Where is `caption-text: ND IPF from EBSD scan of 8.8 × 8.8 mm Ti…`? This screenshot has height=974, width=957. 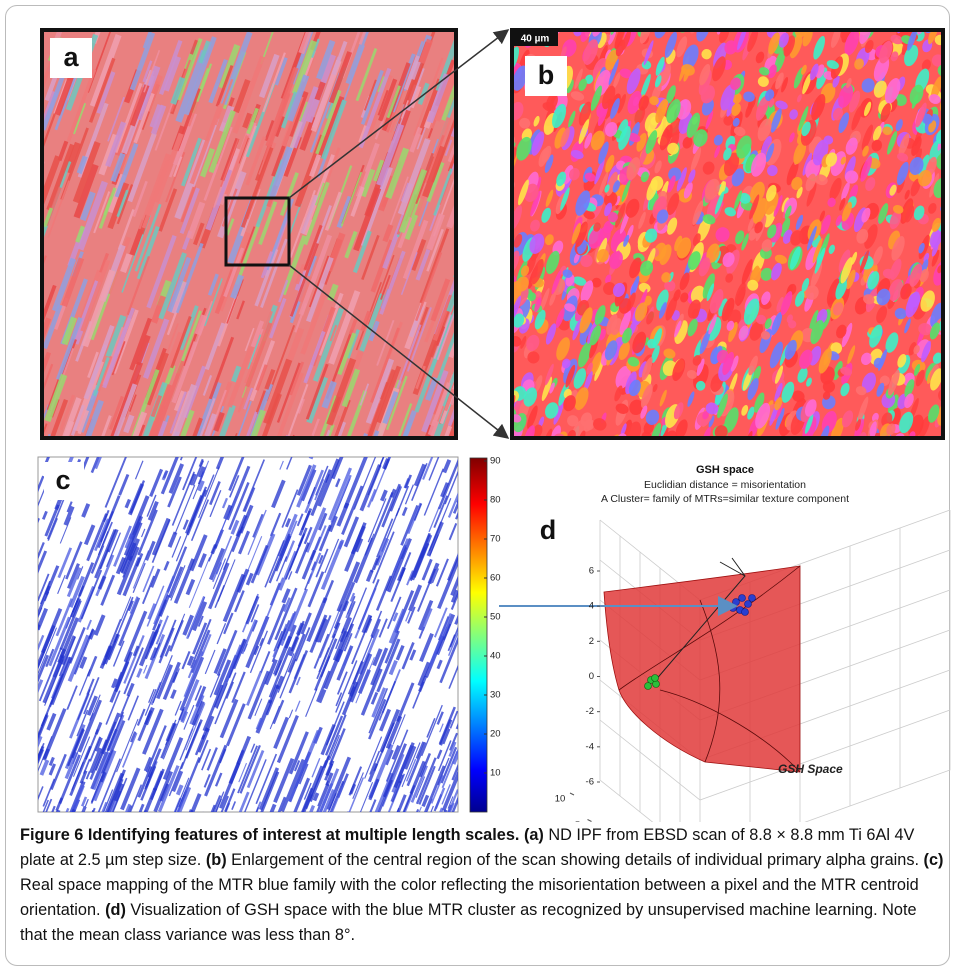
caption-text: ND IPF from EBSD scan of 8.8 × 8.8 mm Ti… is located at coordinates (467, 847).